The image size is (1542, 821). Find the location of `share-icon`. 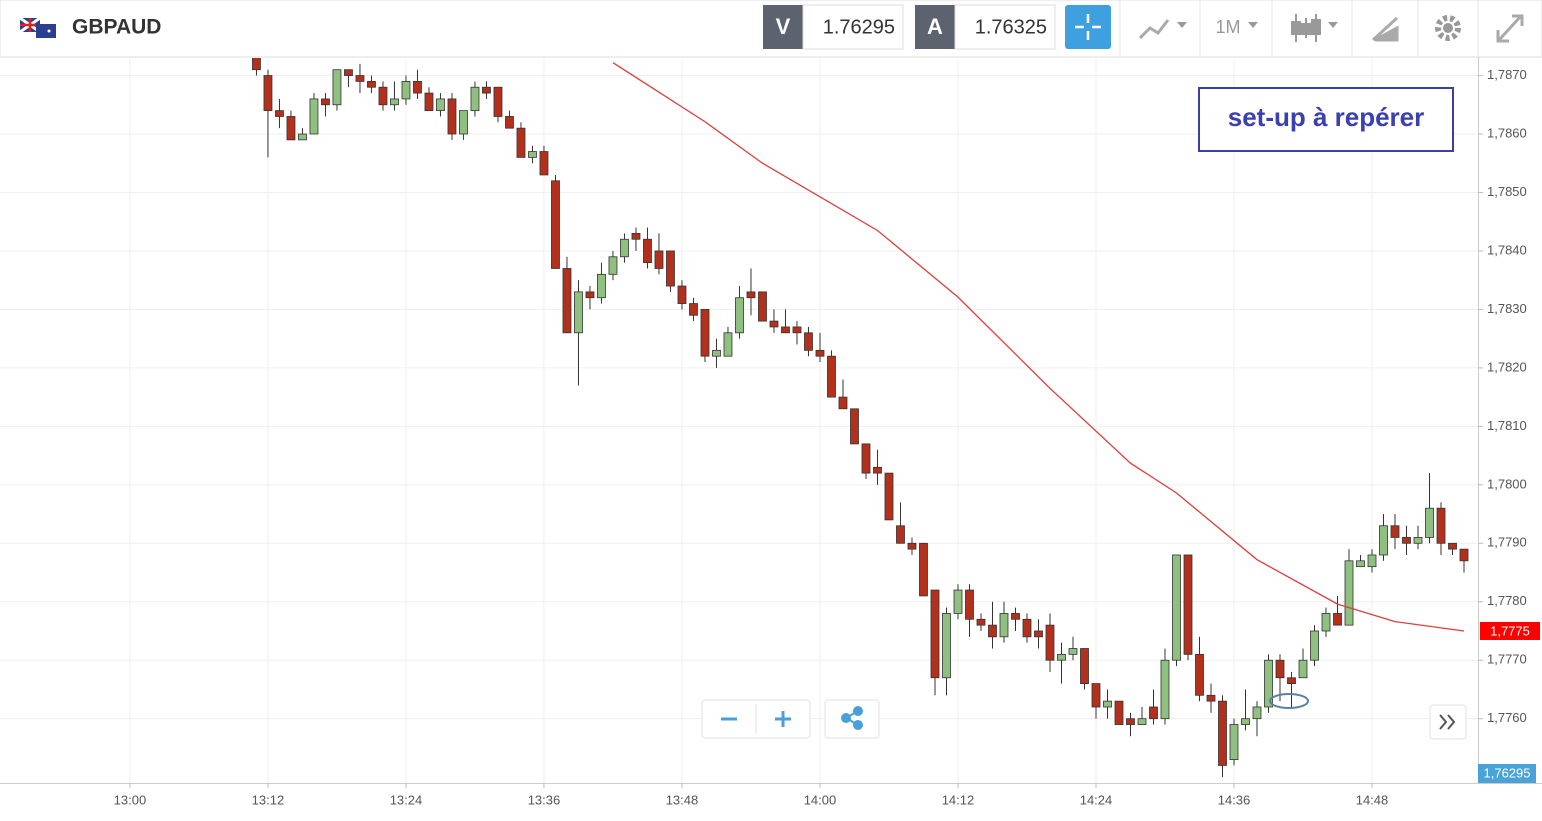

share-icon is located at coordinates (852, 718).